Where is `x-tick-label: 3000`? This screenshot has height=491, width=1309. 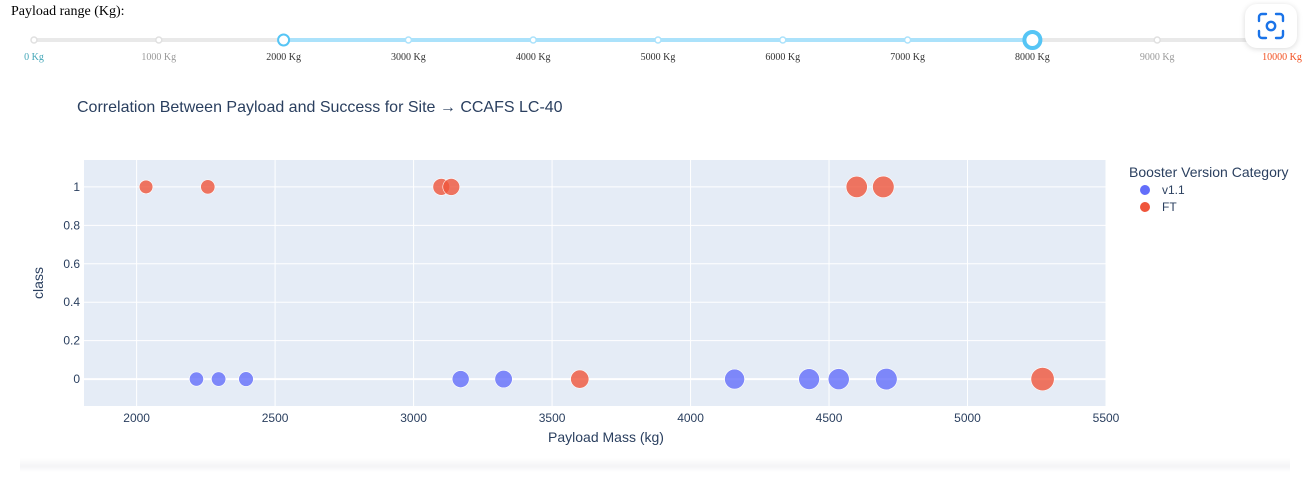 x-tick-label: 3000 is located at coordinates (413, 418).